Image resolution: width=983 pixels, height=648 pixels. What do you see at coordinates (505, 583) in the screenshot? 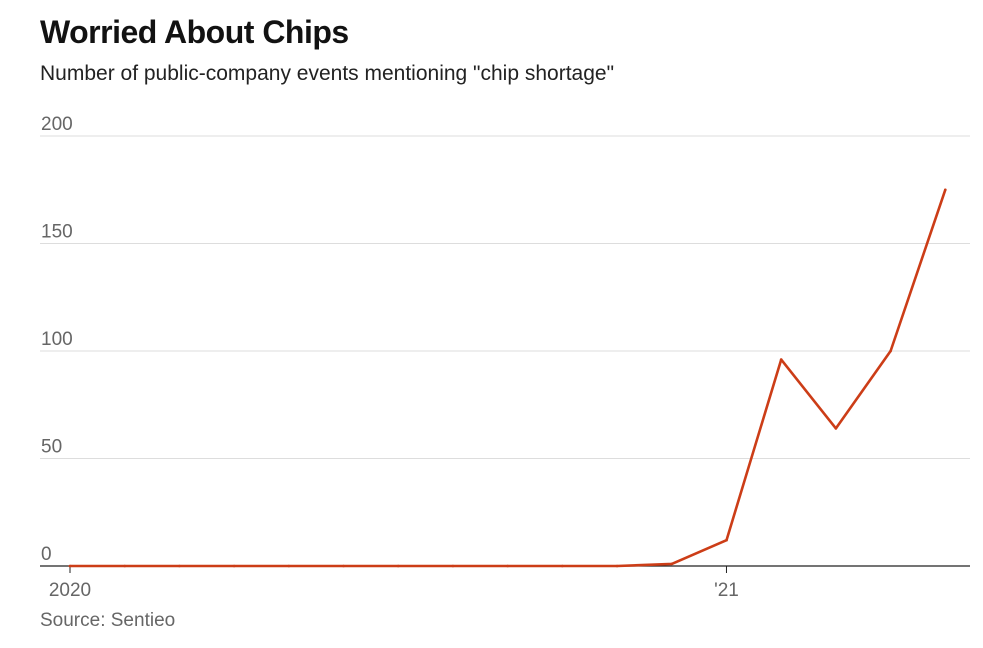
I see `x-axis: 2020 '21` at bounding box center [505, 583].